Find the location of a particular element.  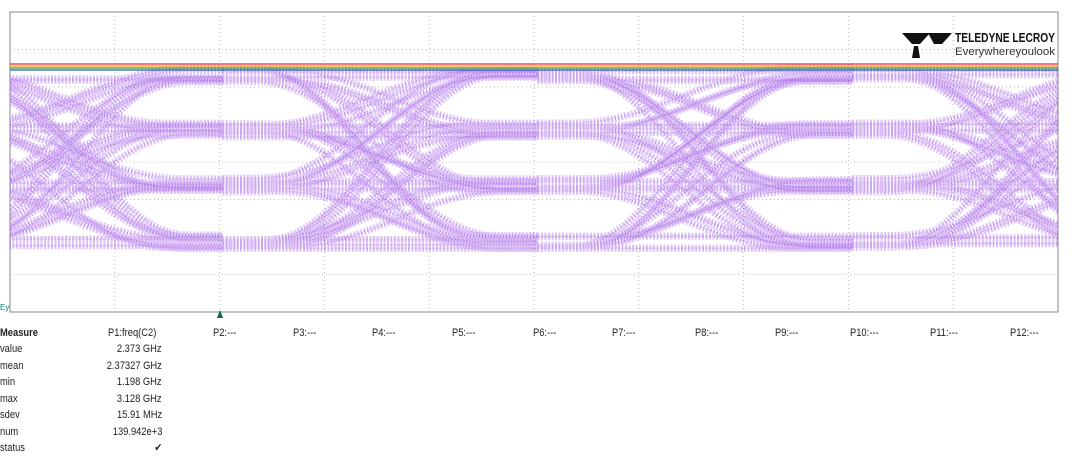

column-header: P7:--- is located at coordinates (624, 333).